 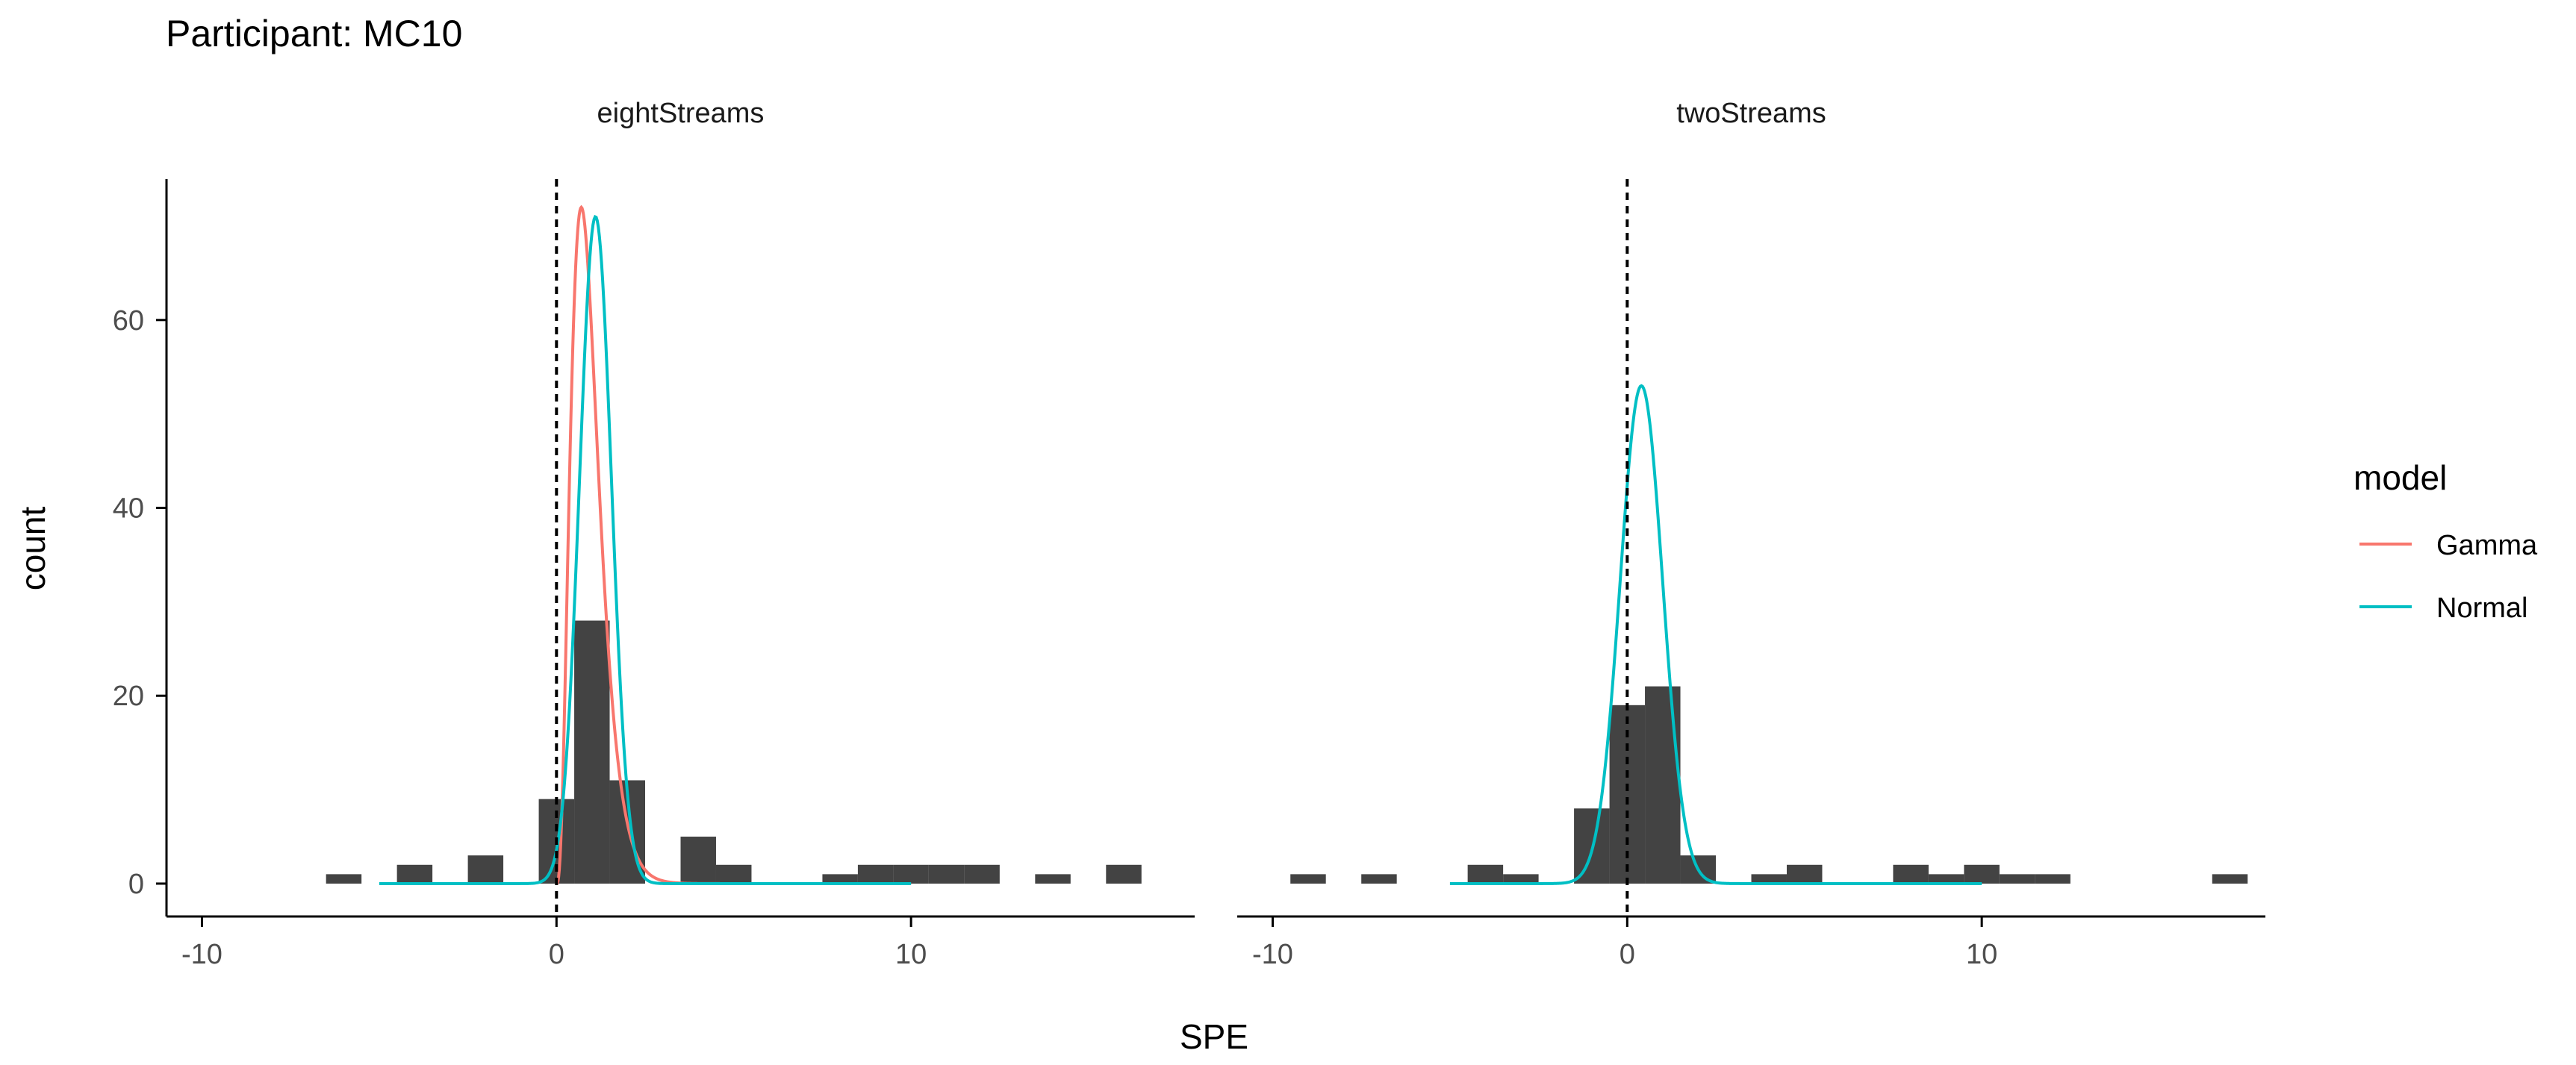 I want to click on y-axis: 0 20 40 60, so click(x=140, y=548).